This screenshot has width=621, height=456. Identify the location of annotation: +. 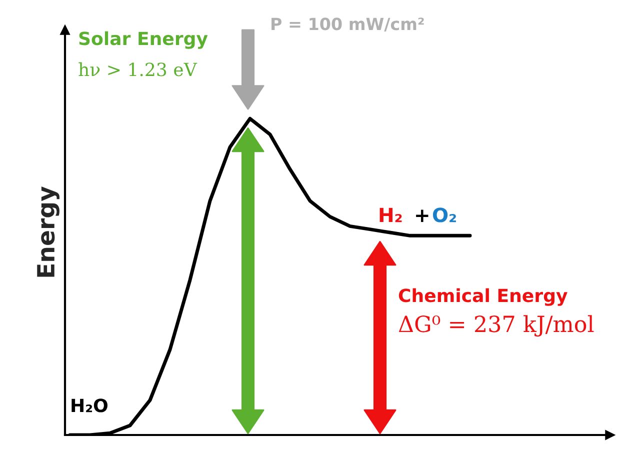
(422, 216).